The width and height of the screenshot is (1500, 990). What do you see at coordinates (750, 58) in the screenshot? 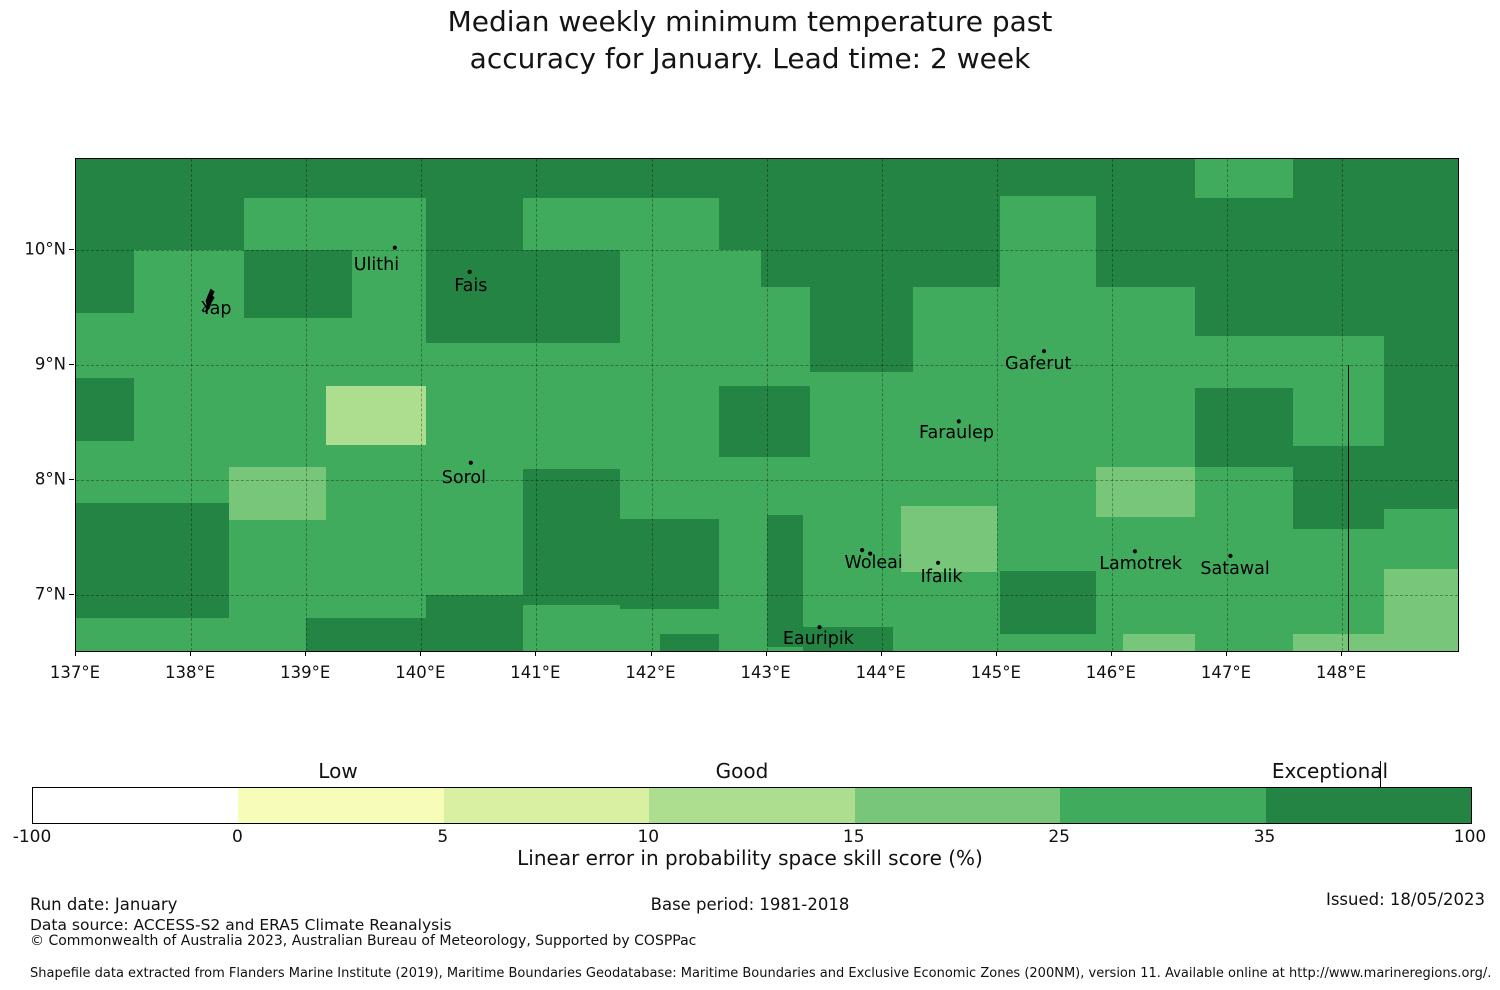
I see `chart-title-line2: accuracy for January. Lead time: 2 week` at bounding box center [750, 58].